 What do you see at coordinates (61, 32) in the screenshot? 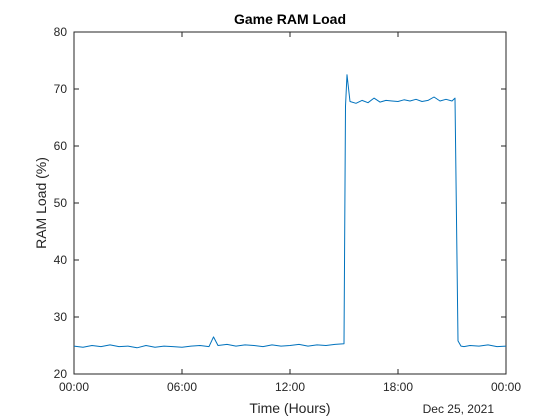
I see `y-tick-label: 80` at bounding box center [61, 32].